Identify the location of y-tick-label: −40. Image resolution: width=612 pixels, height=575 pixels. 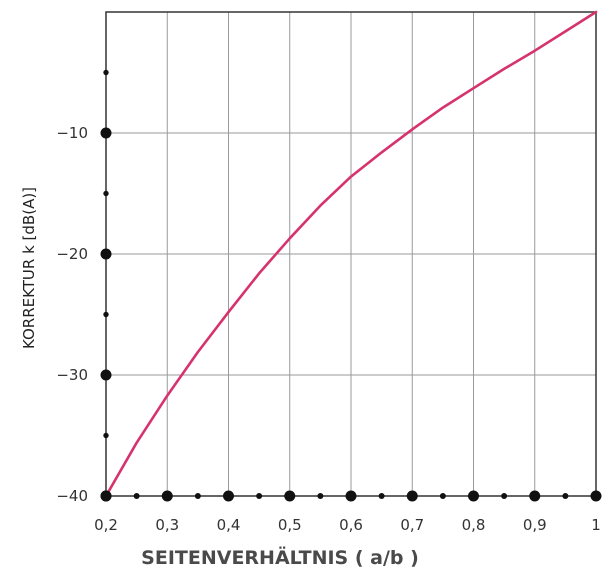
(72, 496).